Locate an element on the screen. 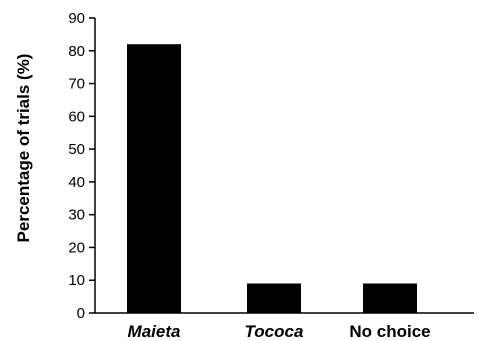 This screenshot has width=479, height=341. x-category-label: Tococa is located at coordinates (274, 331).